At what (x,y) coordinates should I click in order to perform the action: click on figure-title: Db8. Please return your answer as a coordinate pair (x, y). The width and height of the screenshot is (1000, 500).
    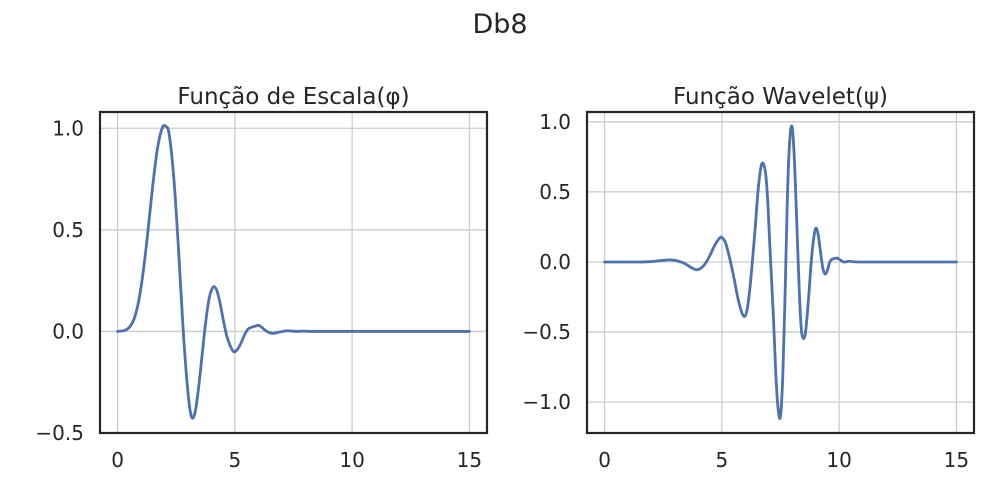
    Looking at the image, I should click on (499, 24).